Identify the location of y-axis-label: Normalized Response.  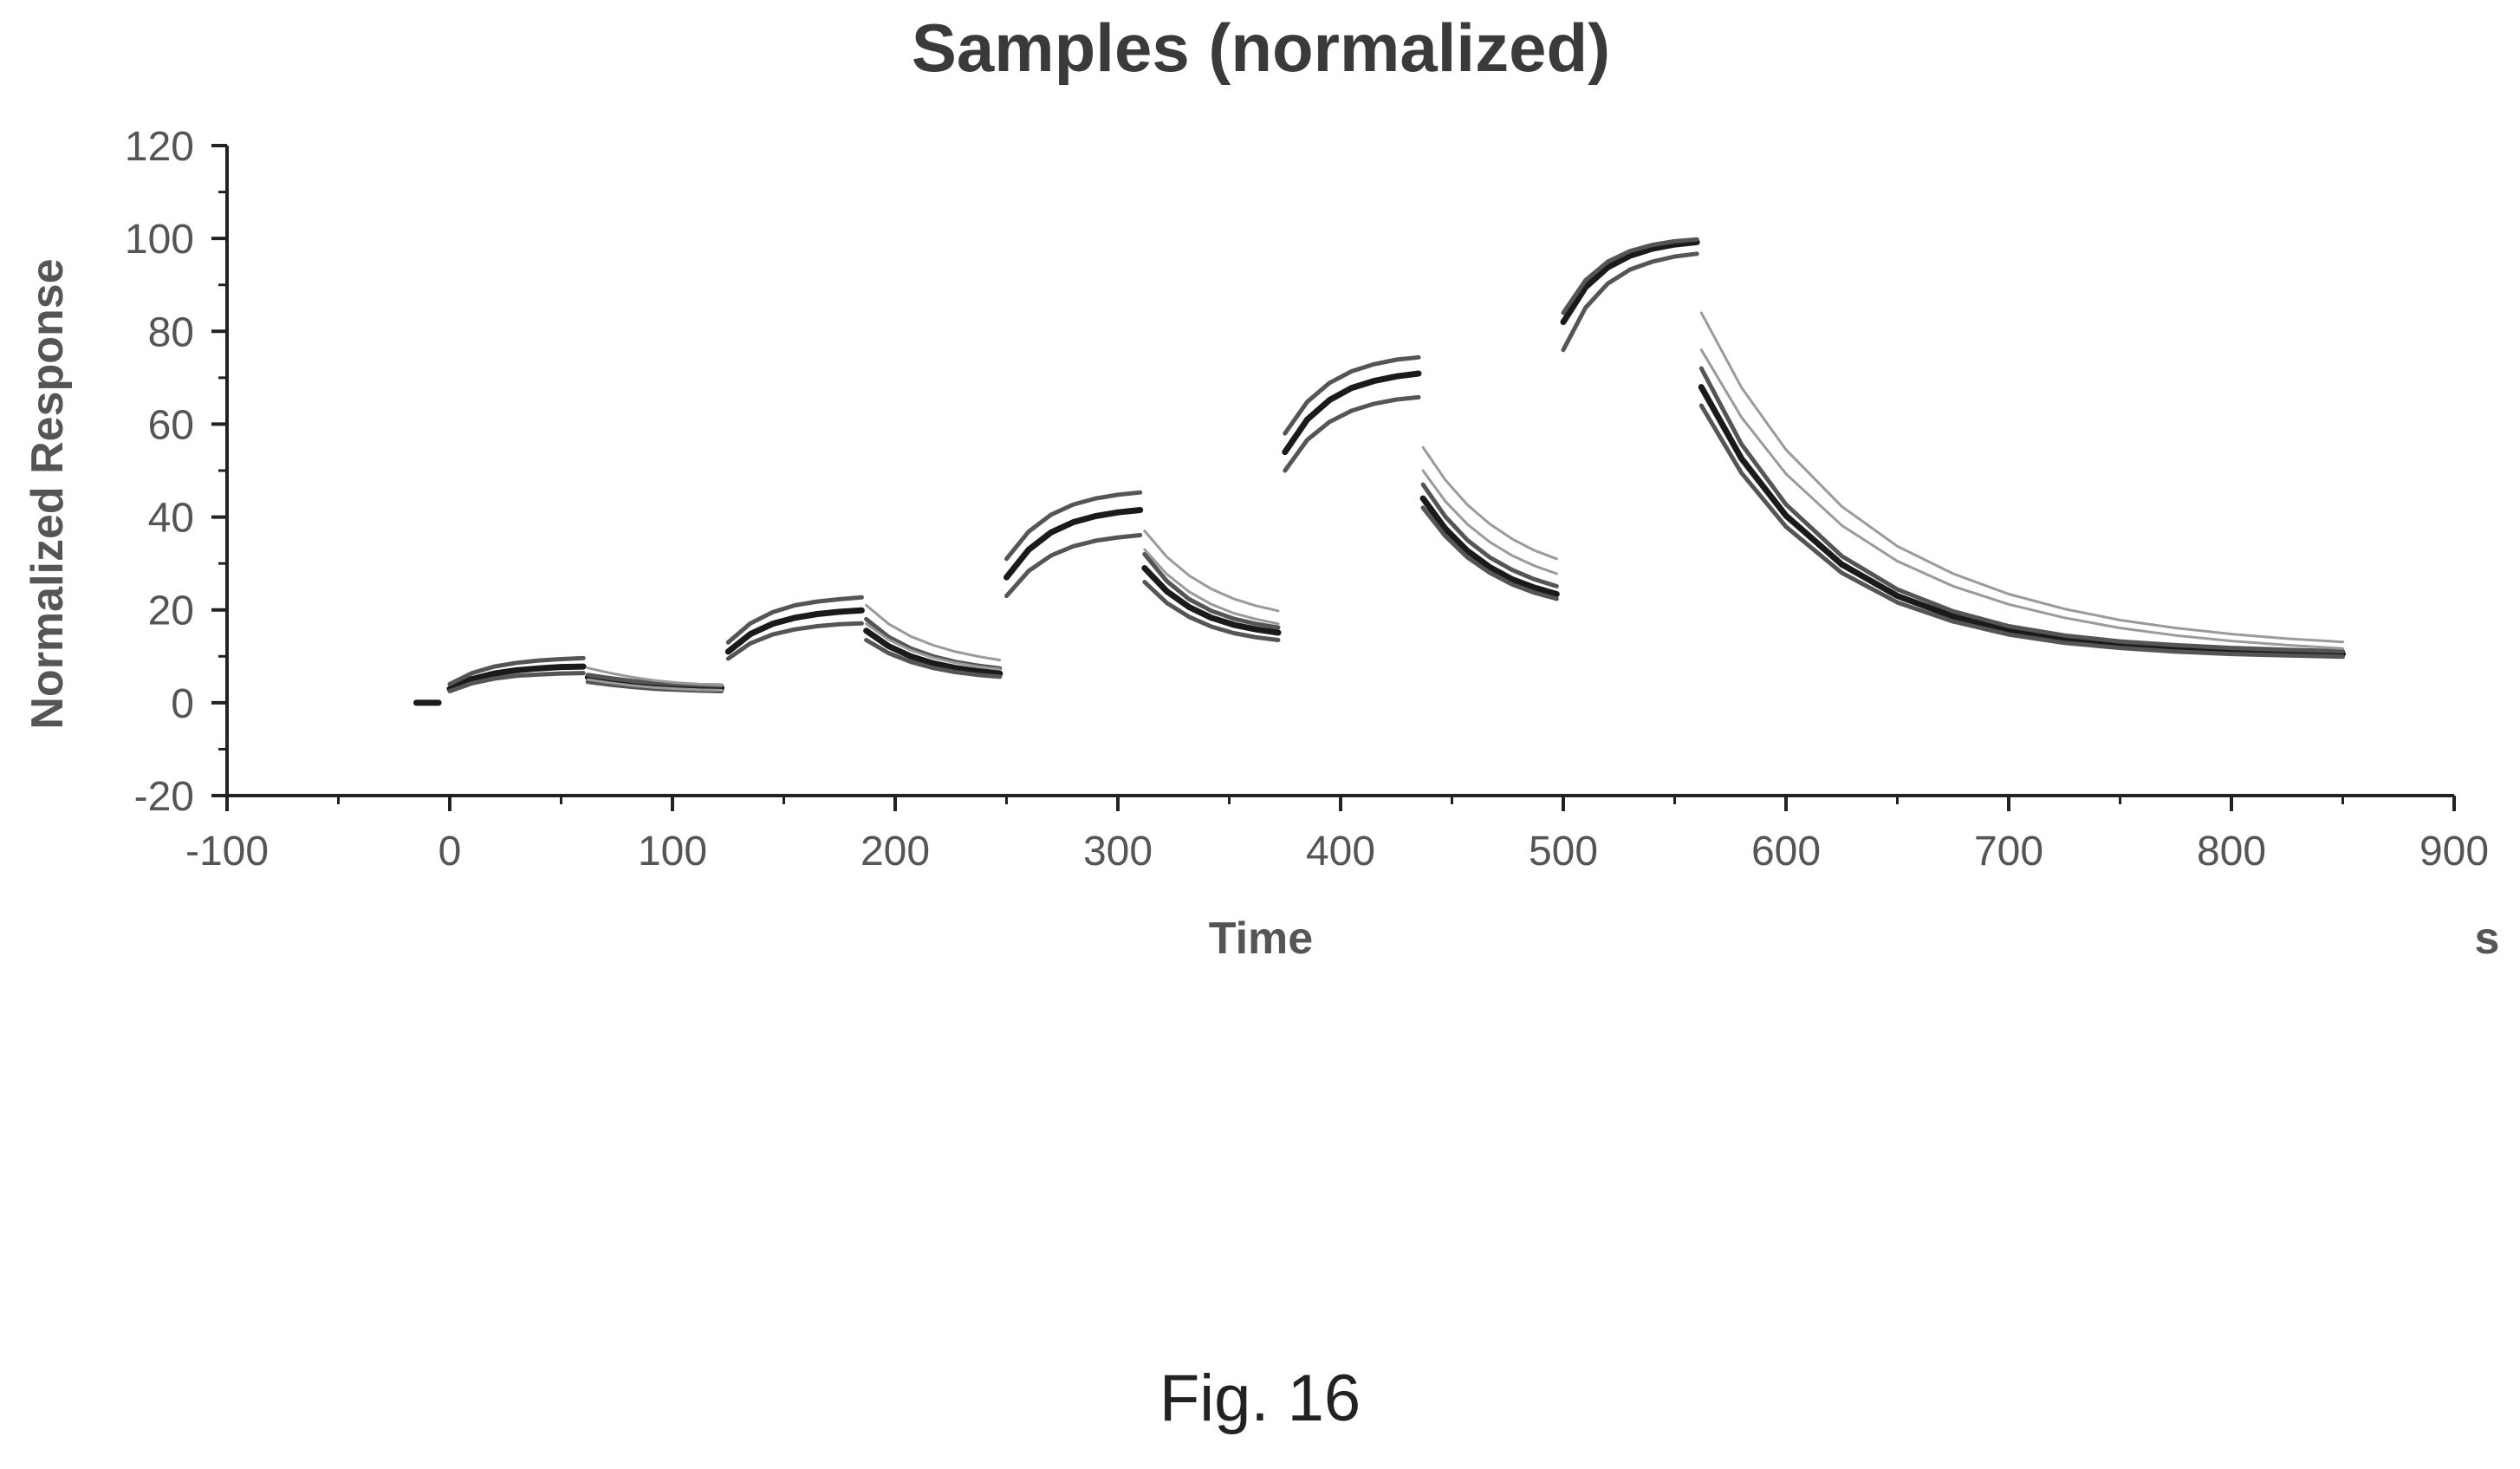
(48, 493).